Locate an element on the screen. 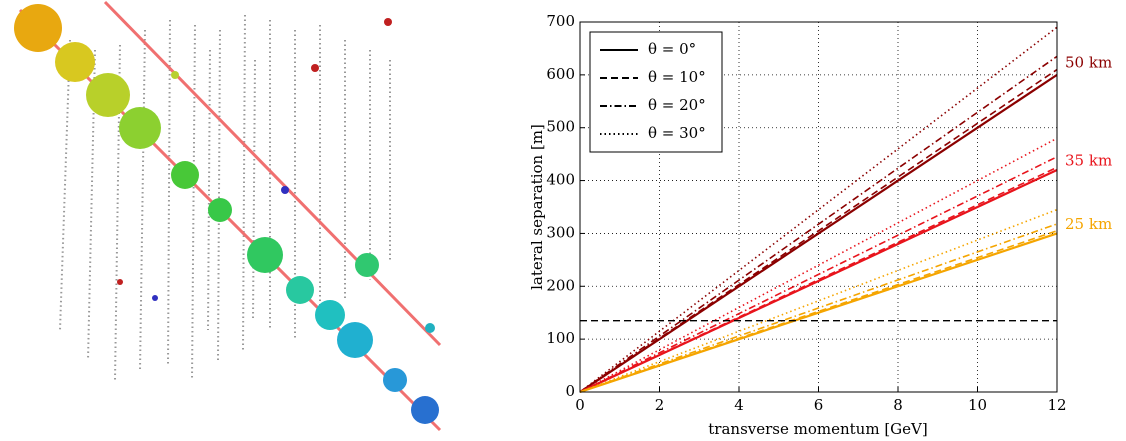  line-label: 35 km is located at coordinates (1088, 160).